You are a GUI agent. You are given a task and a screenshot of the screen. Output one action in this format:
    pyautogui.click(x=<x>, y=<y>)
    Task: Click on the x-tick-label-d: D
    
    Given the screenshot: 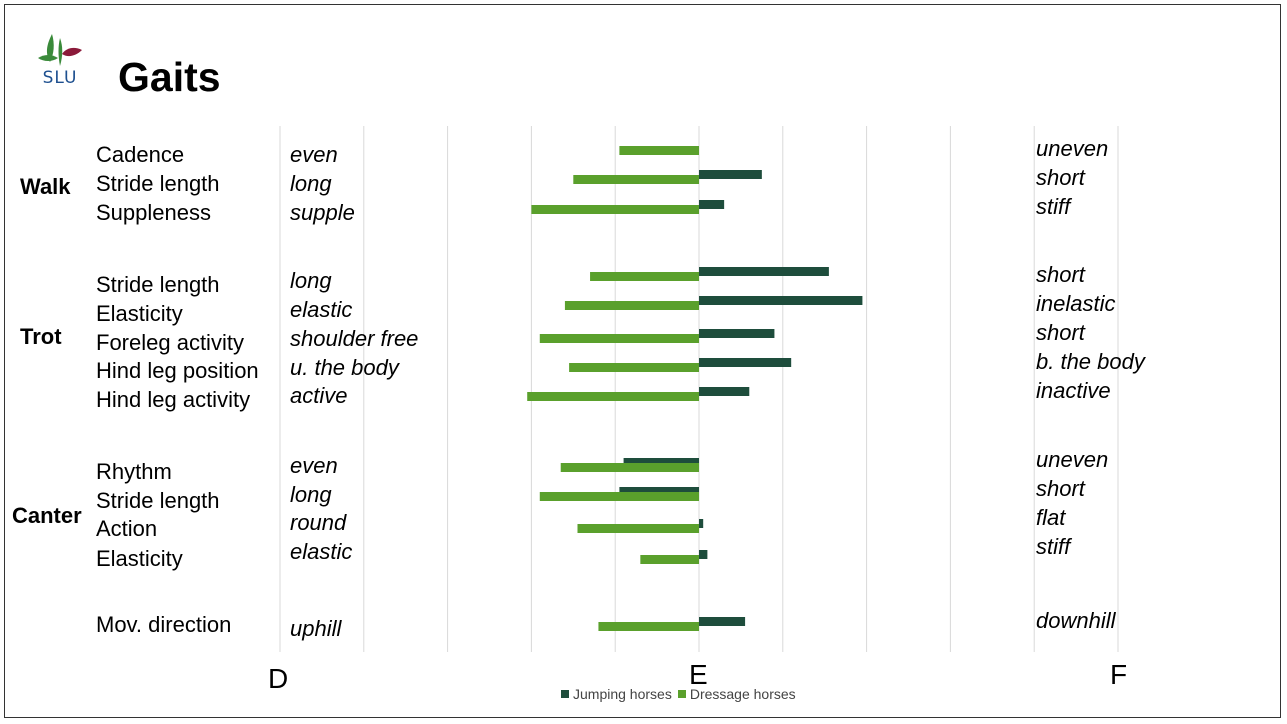 What is the action you would take?
    pyautogui.click(x=278, y=678)
    